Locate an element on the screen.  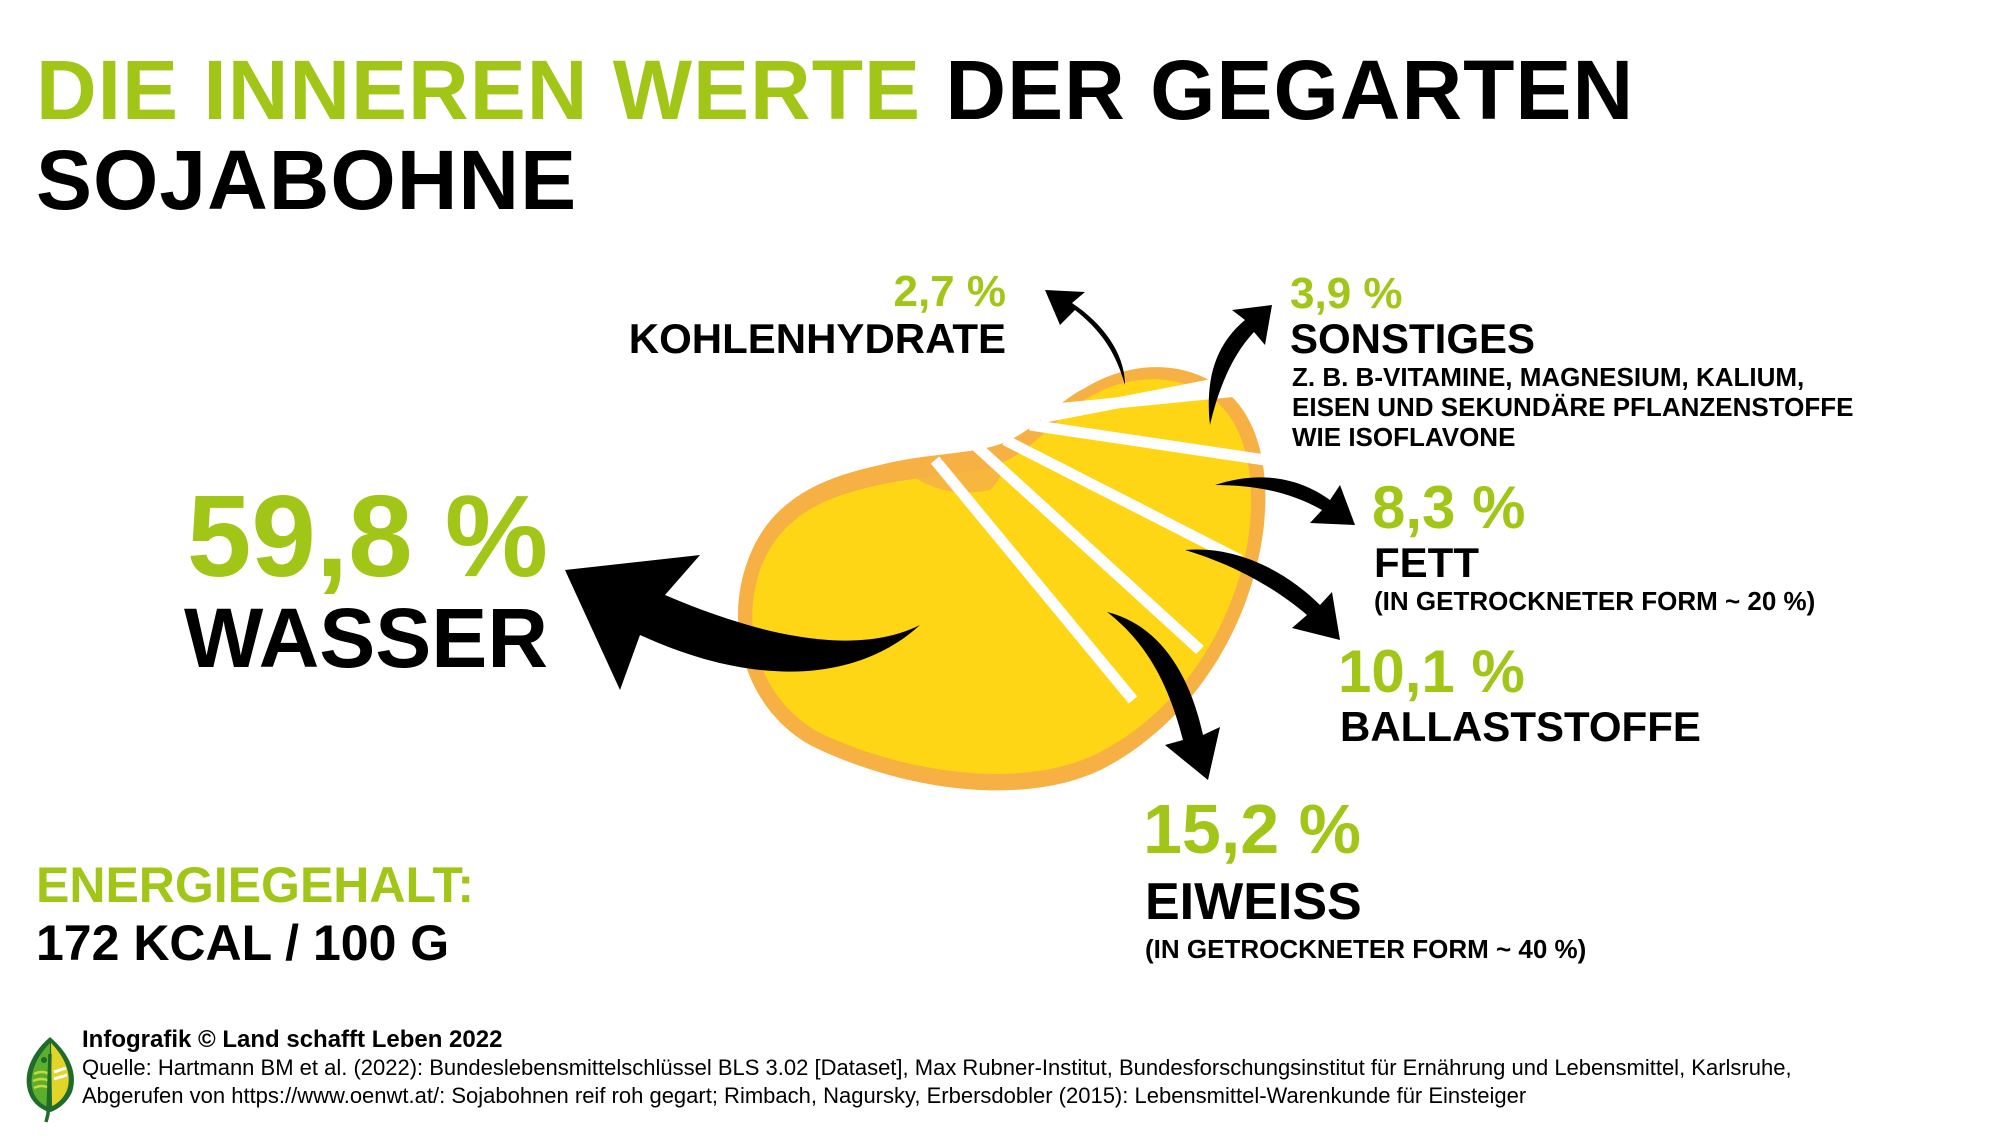
ballaststoffe-label: BALLASTSTOFFE is located at coordinates (1520, 726).